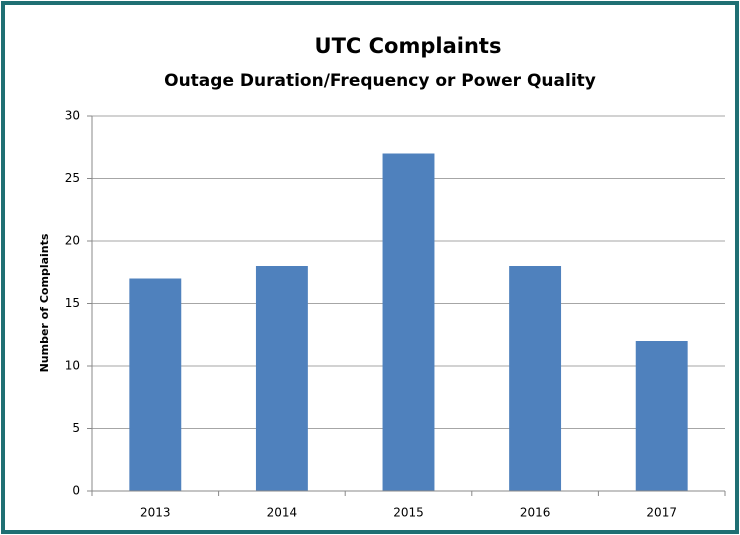 This screenshot has height=535, width=740. Describe the element at coordinates (76, 491) in the screenshot. I see `y-tick-label: 0` at that location.